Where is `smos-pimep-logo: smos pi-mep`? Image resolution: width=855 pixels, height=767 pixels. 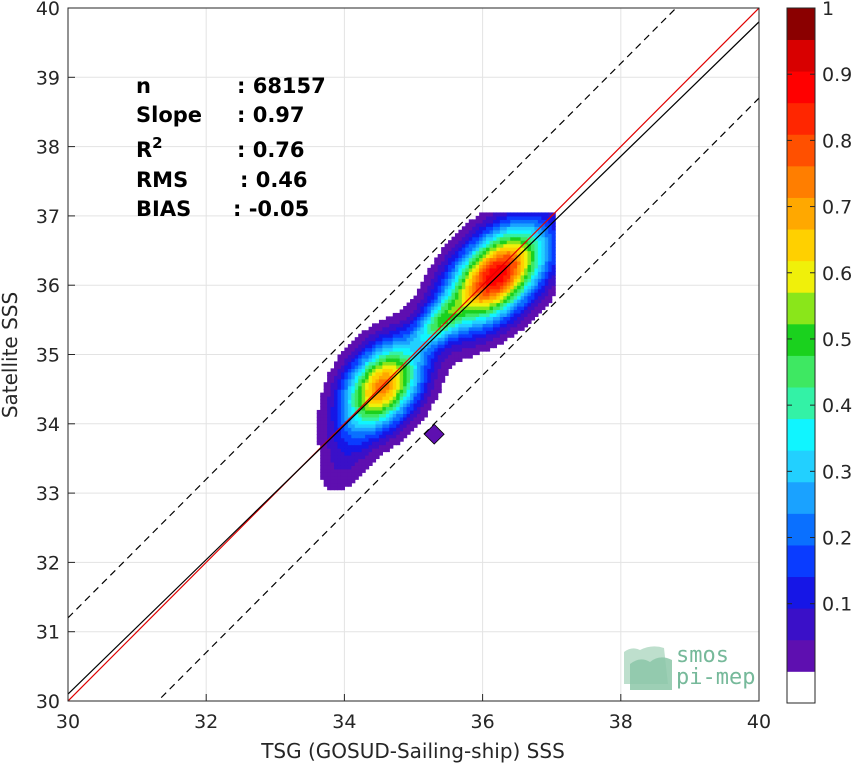
smos-pimep-logo: smos pi-mep is located at coordinates (689, 666).